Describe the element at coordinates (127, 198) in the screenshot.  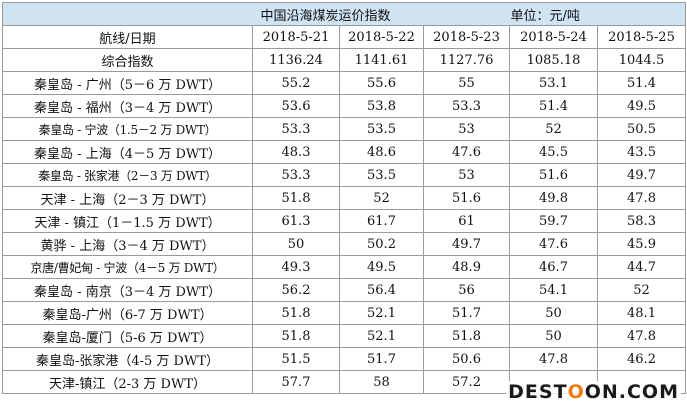
I see `route-name: 天津 - 上海（2－3 万 DWT）` at that location.